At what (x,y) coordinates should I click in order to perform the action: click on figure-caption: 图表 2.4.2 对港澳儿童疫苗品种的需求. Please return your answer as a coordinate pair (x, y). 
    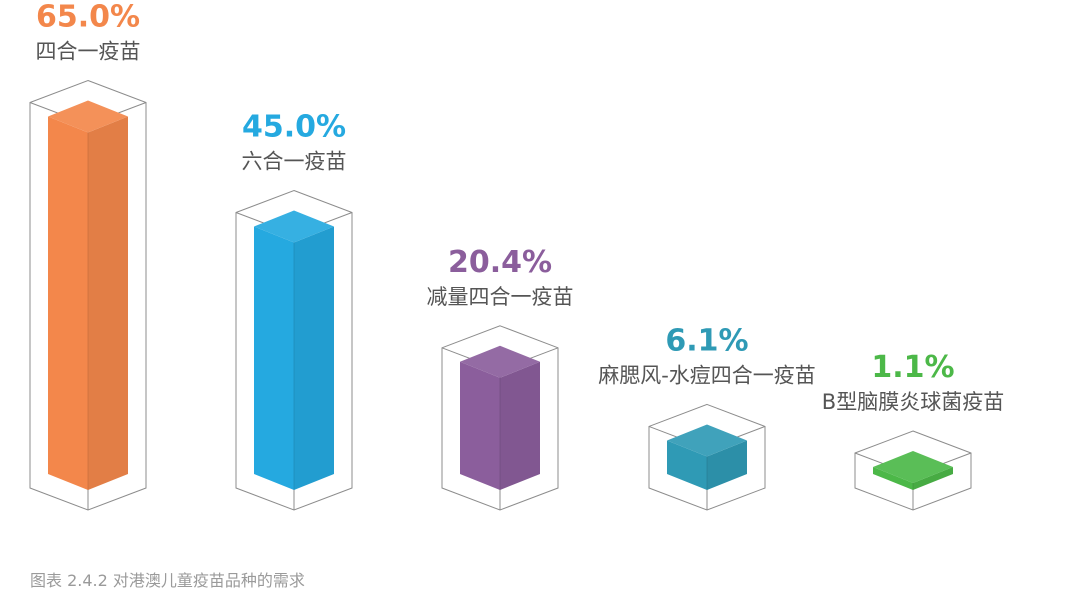
    Looking at the image, I should click on (167, 580).